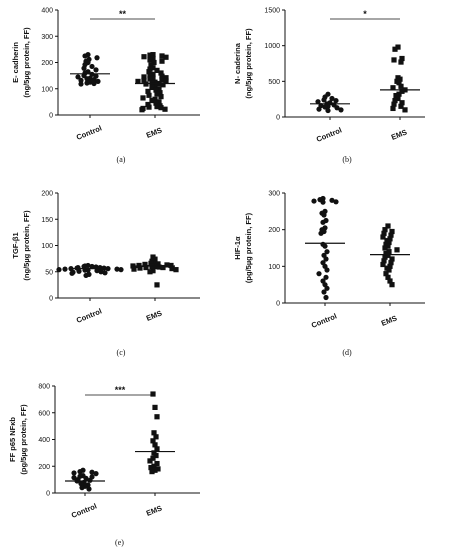  Describe the element at coordinates (154, 510) in the screenshot. I see `panel-e-x-category-label: EMS` at that location.